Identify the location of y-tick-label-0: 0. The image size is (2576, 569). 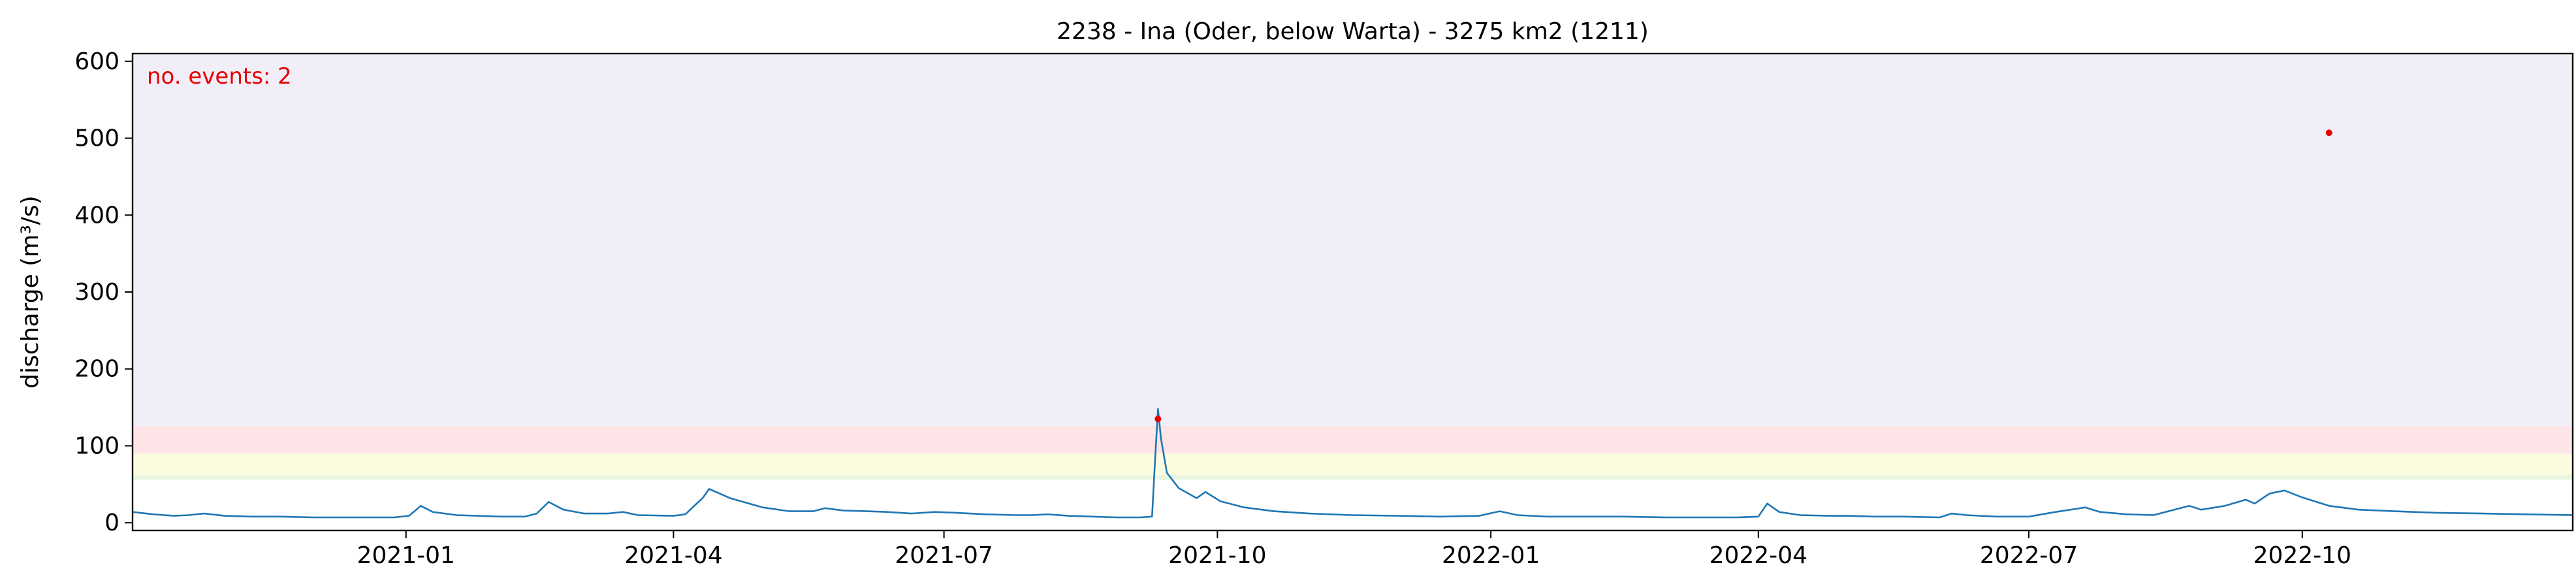
(112, 523).